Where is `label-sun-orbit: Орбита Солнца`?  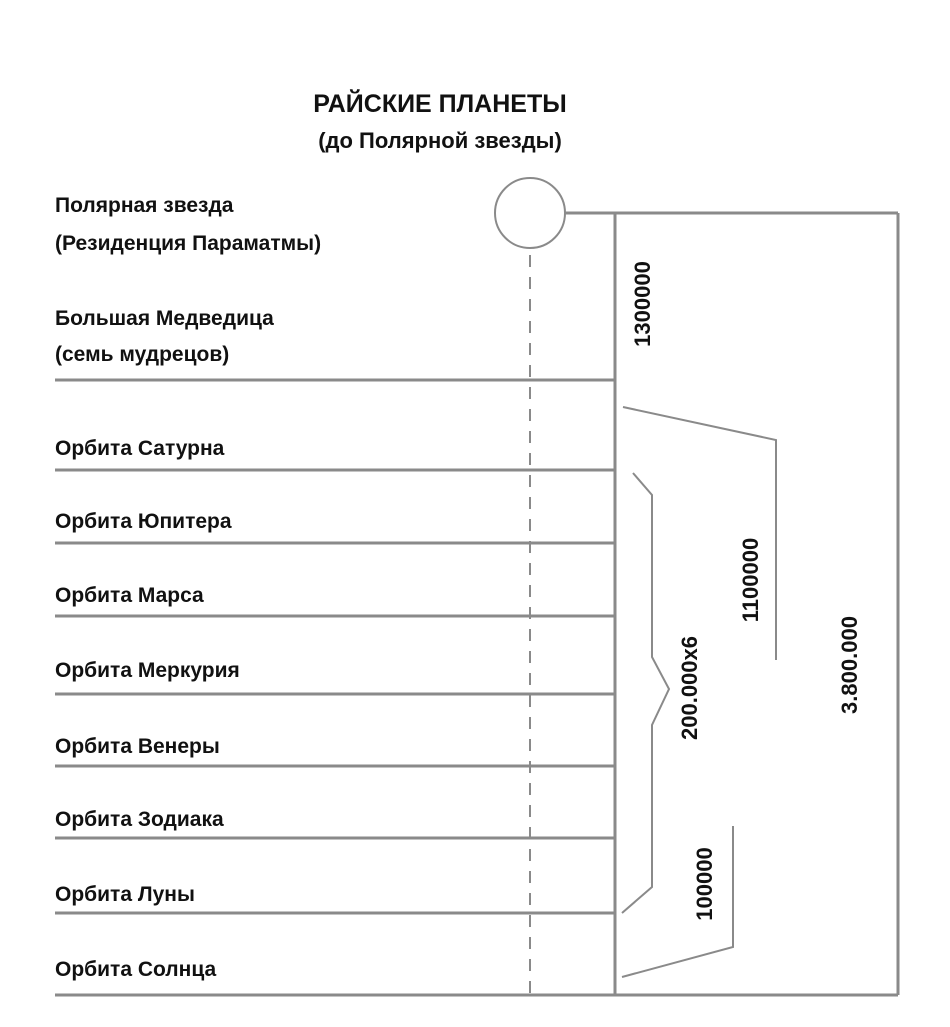 label-sun-orbit: Орбита Солнца is located at coordinates (136, 969).